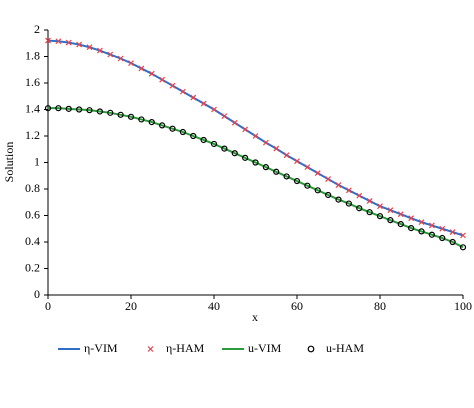  What do you see at coordinates (48, 306) in the screenshot?
I see `x-tick-label: 0` at bounding box center [48, 306].